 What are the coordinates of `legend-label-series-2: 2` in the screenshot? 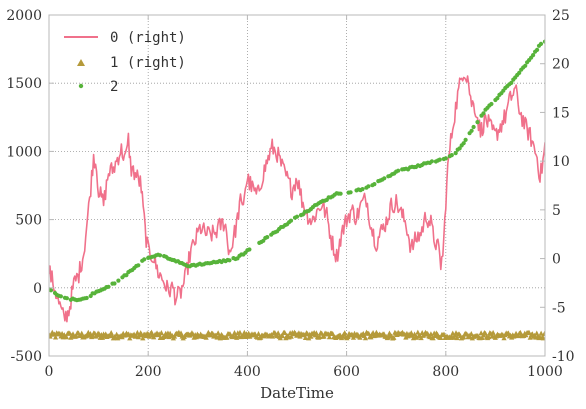 It's located at (114, 87).